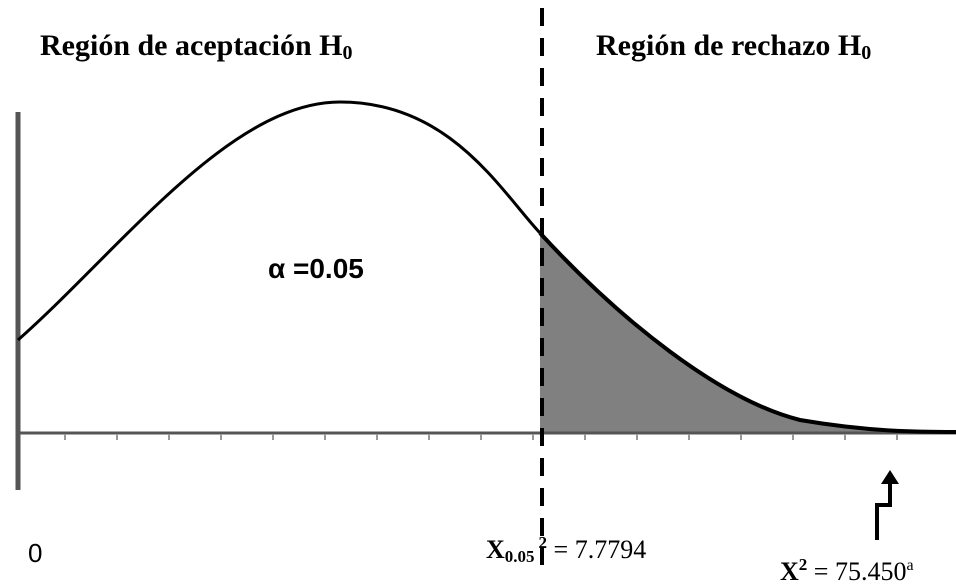 The image size is (956, 586). I want to click on sub: 0.05, so click(520, 556).